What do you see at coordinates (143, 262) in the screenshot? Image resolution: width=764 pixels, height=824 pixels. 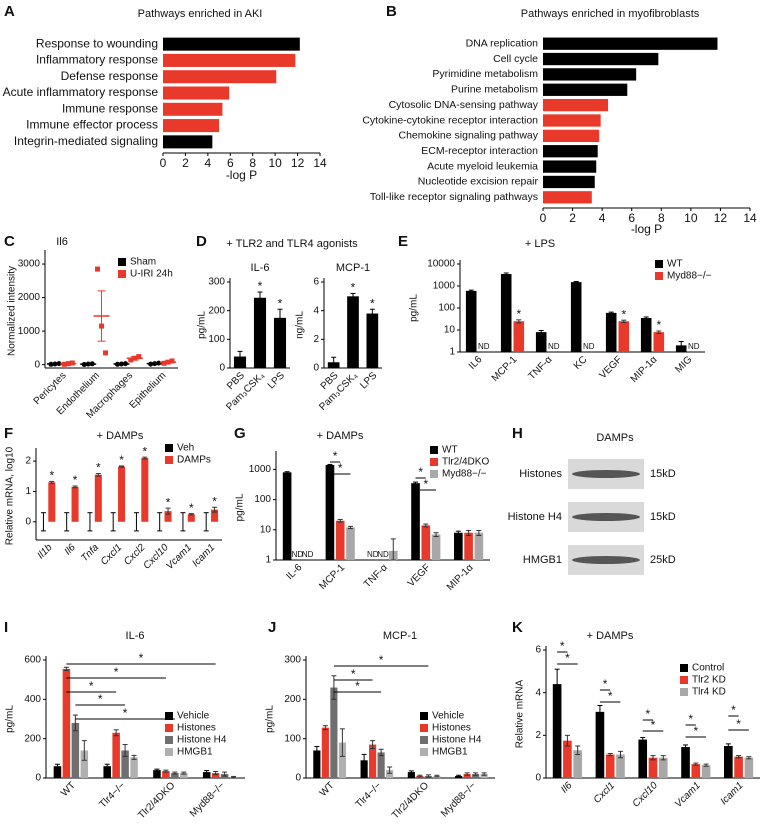 I see `legend-label: Sham` at bounding box center [143, 262].